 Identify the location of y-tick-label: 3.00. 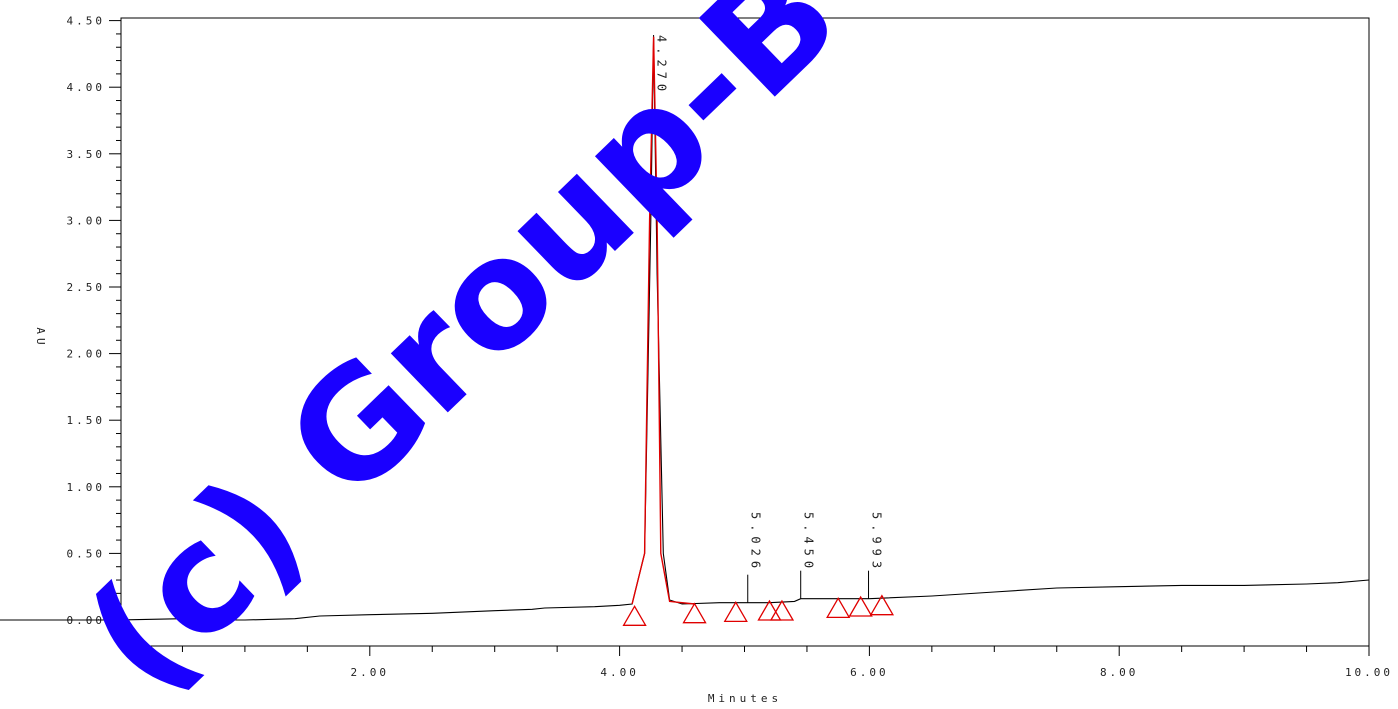
(86, 220).